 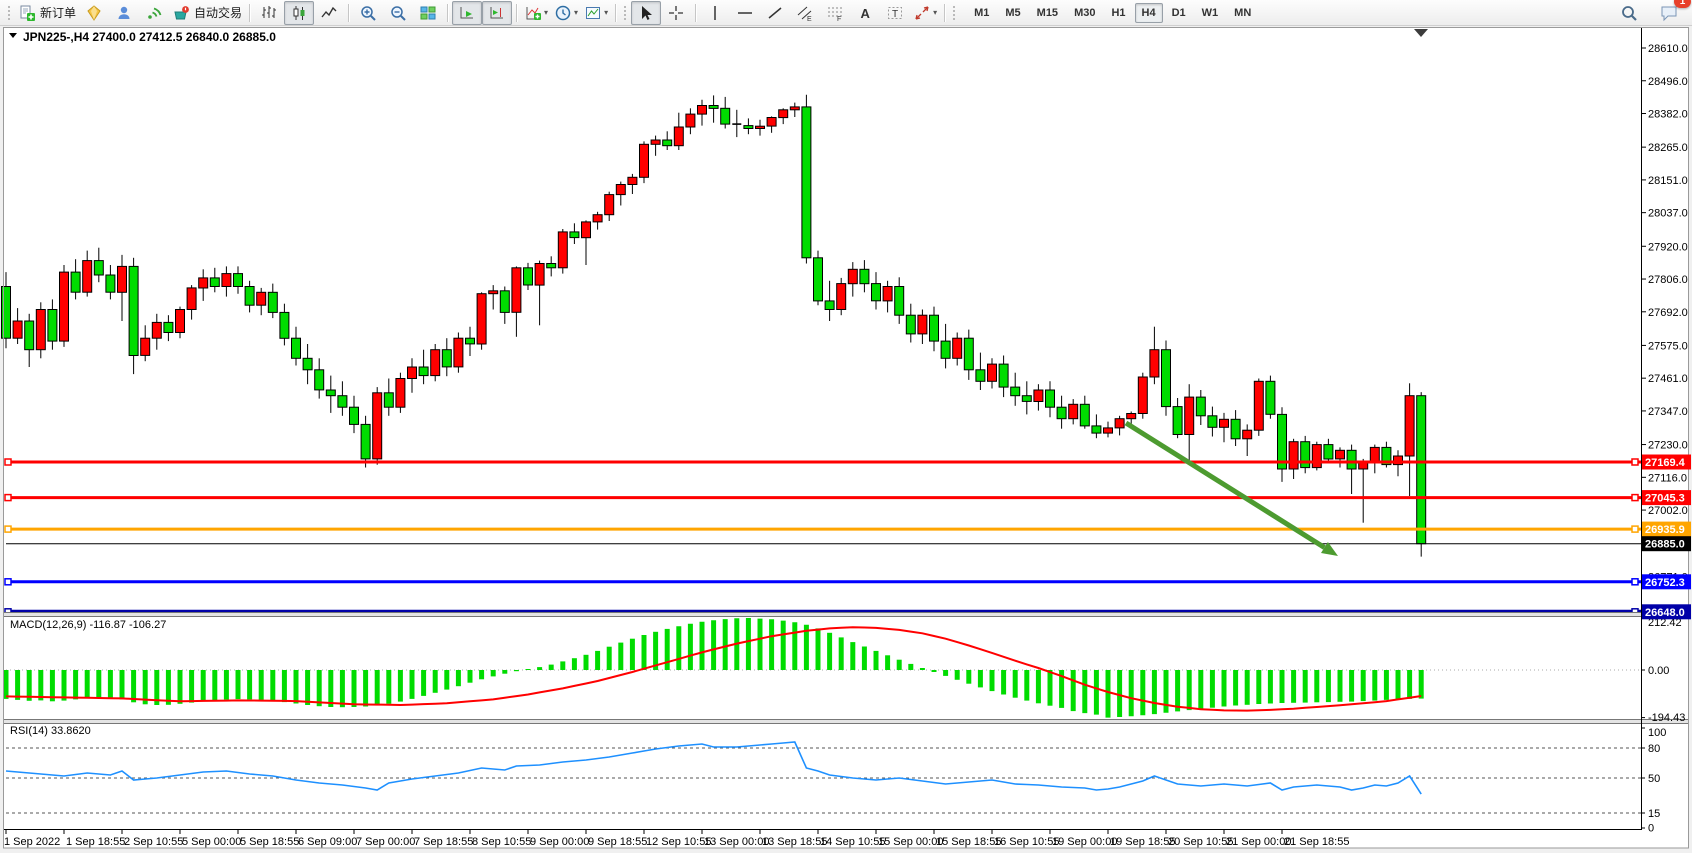 I want to click on timeframe-m15-button: M15, so click(x=1047, y=12).